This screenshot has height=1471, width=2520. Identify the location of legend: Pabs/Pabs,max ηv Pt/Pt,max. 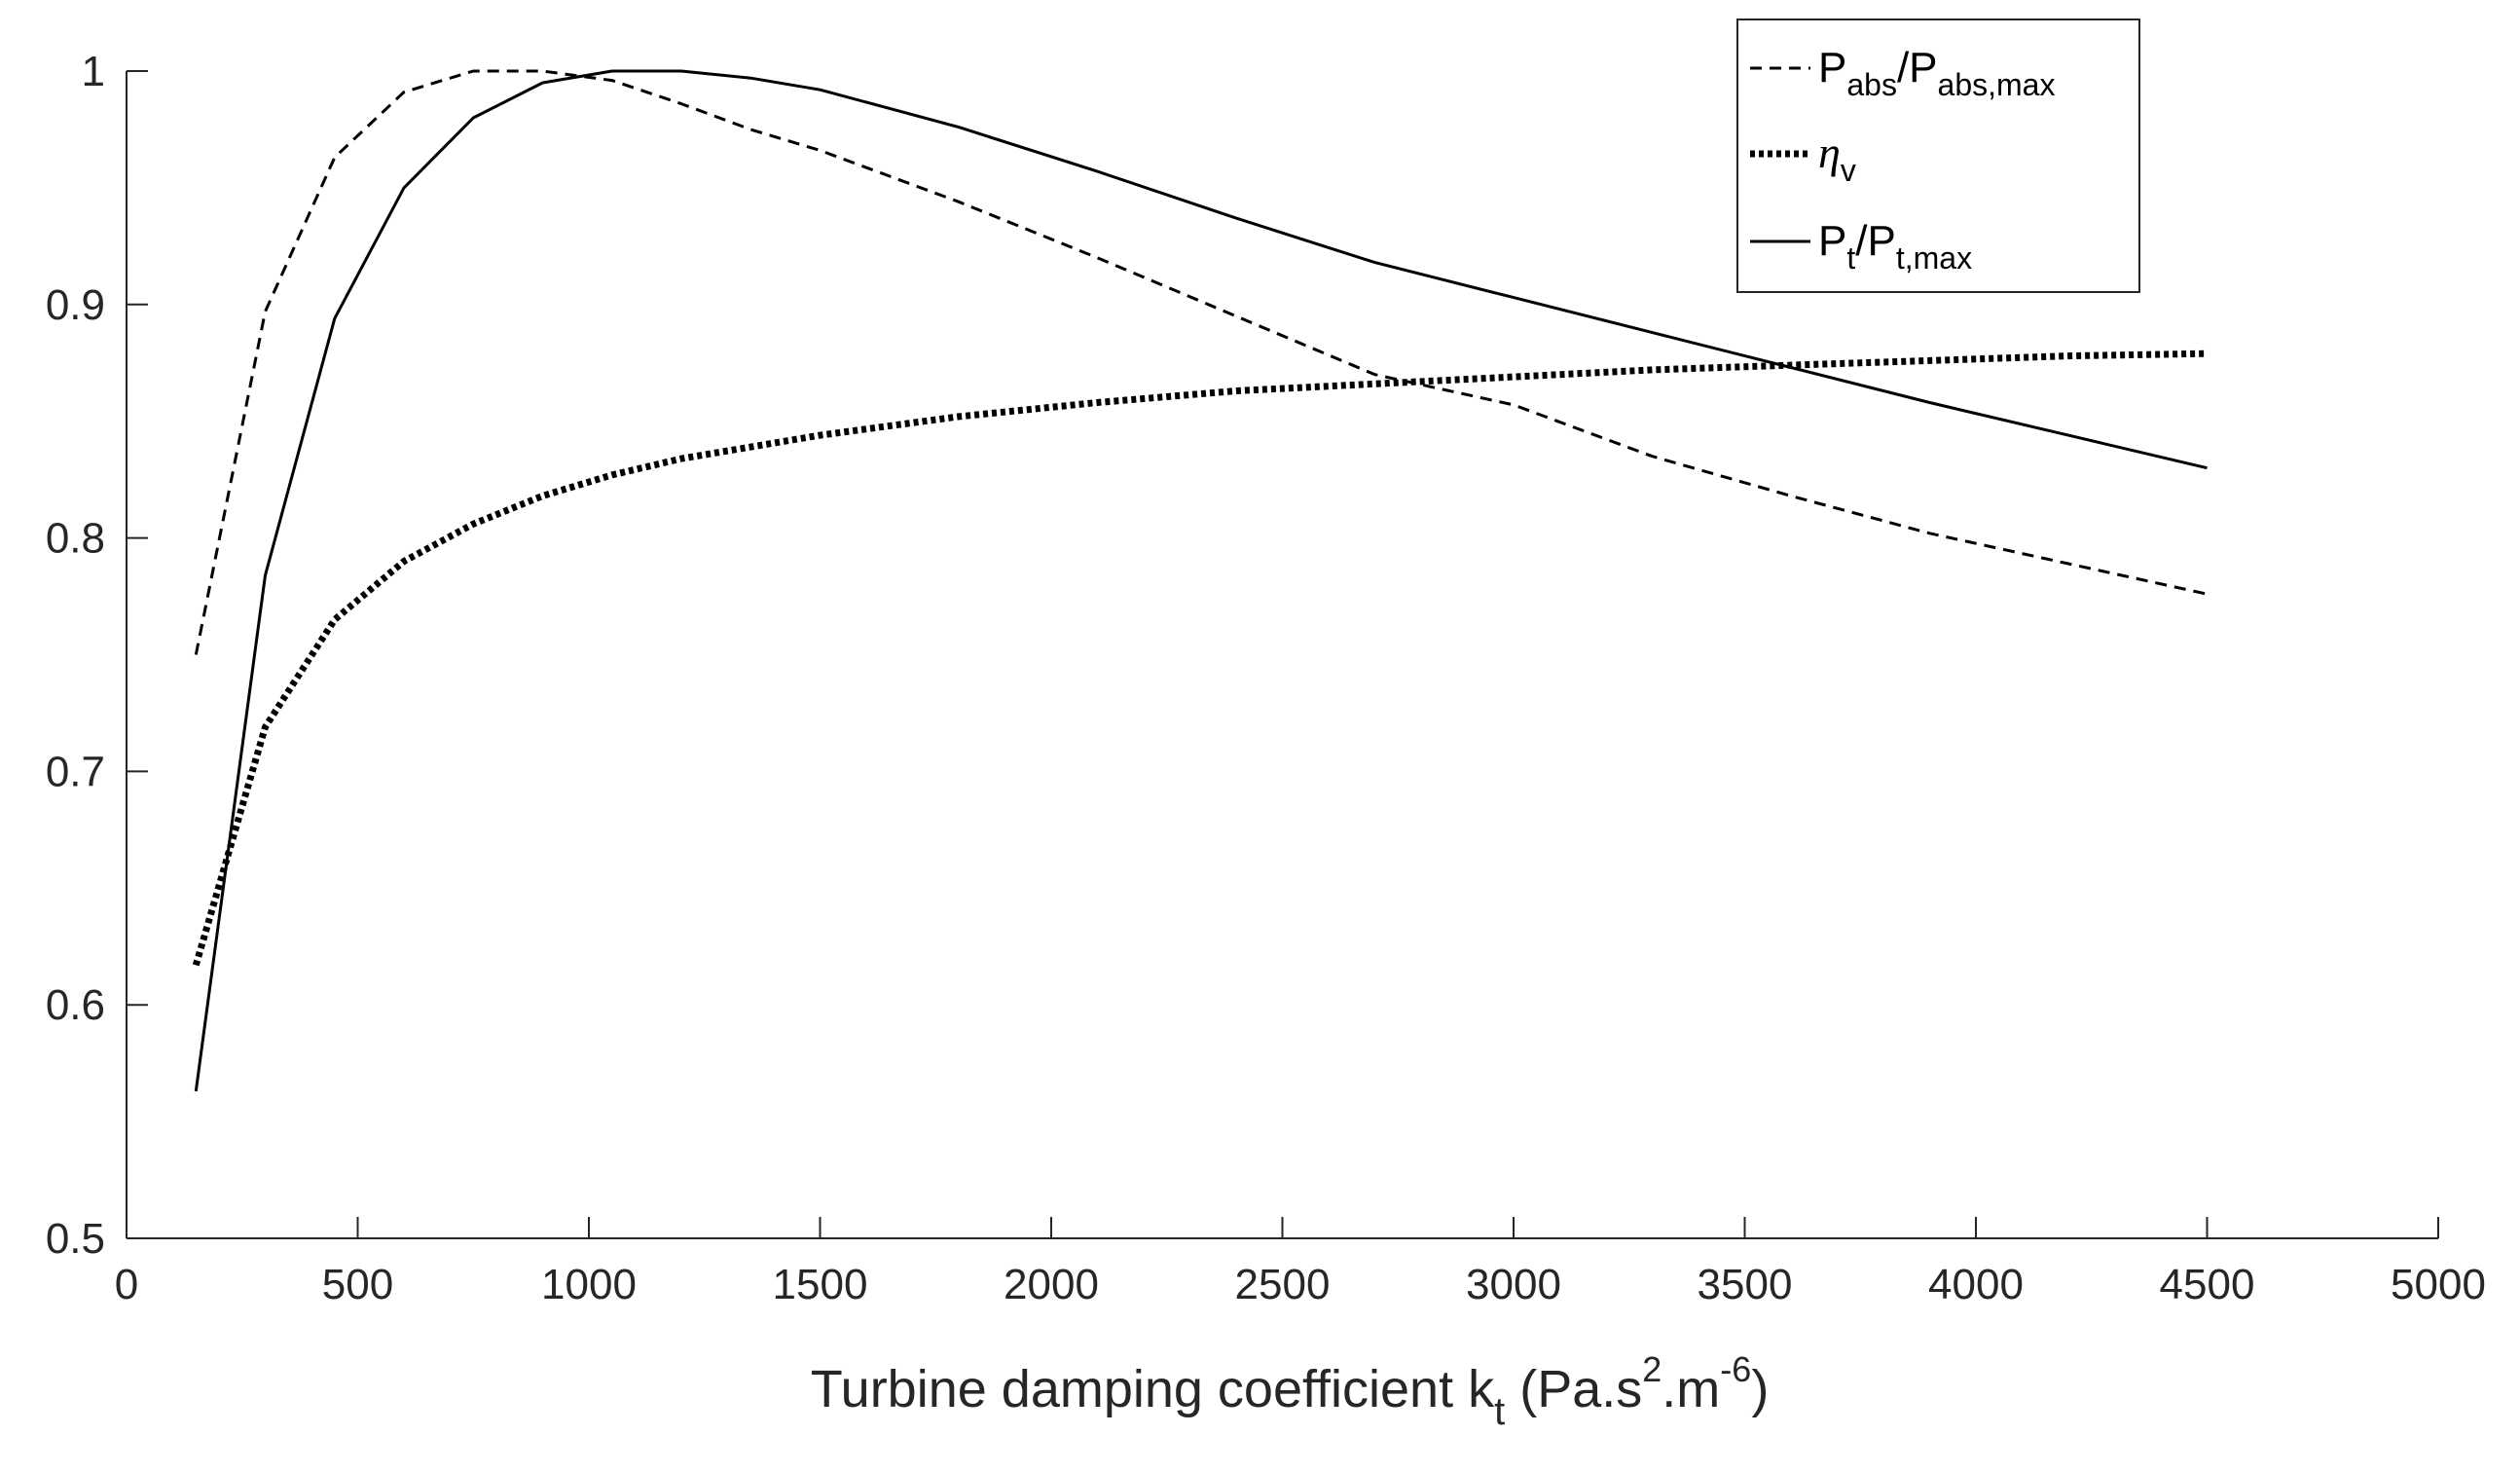
(1938, 155).